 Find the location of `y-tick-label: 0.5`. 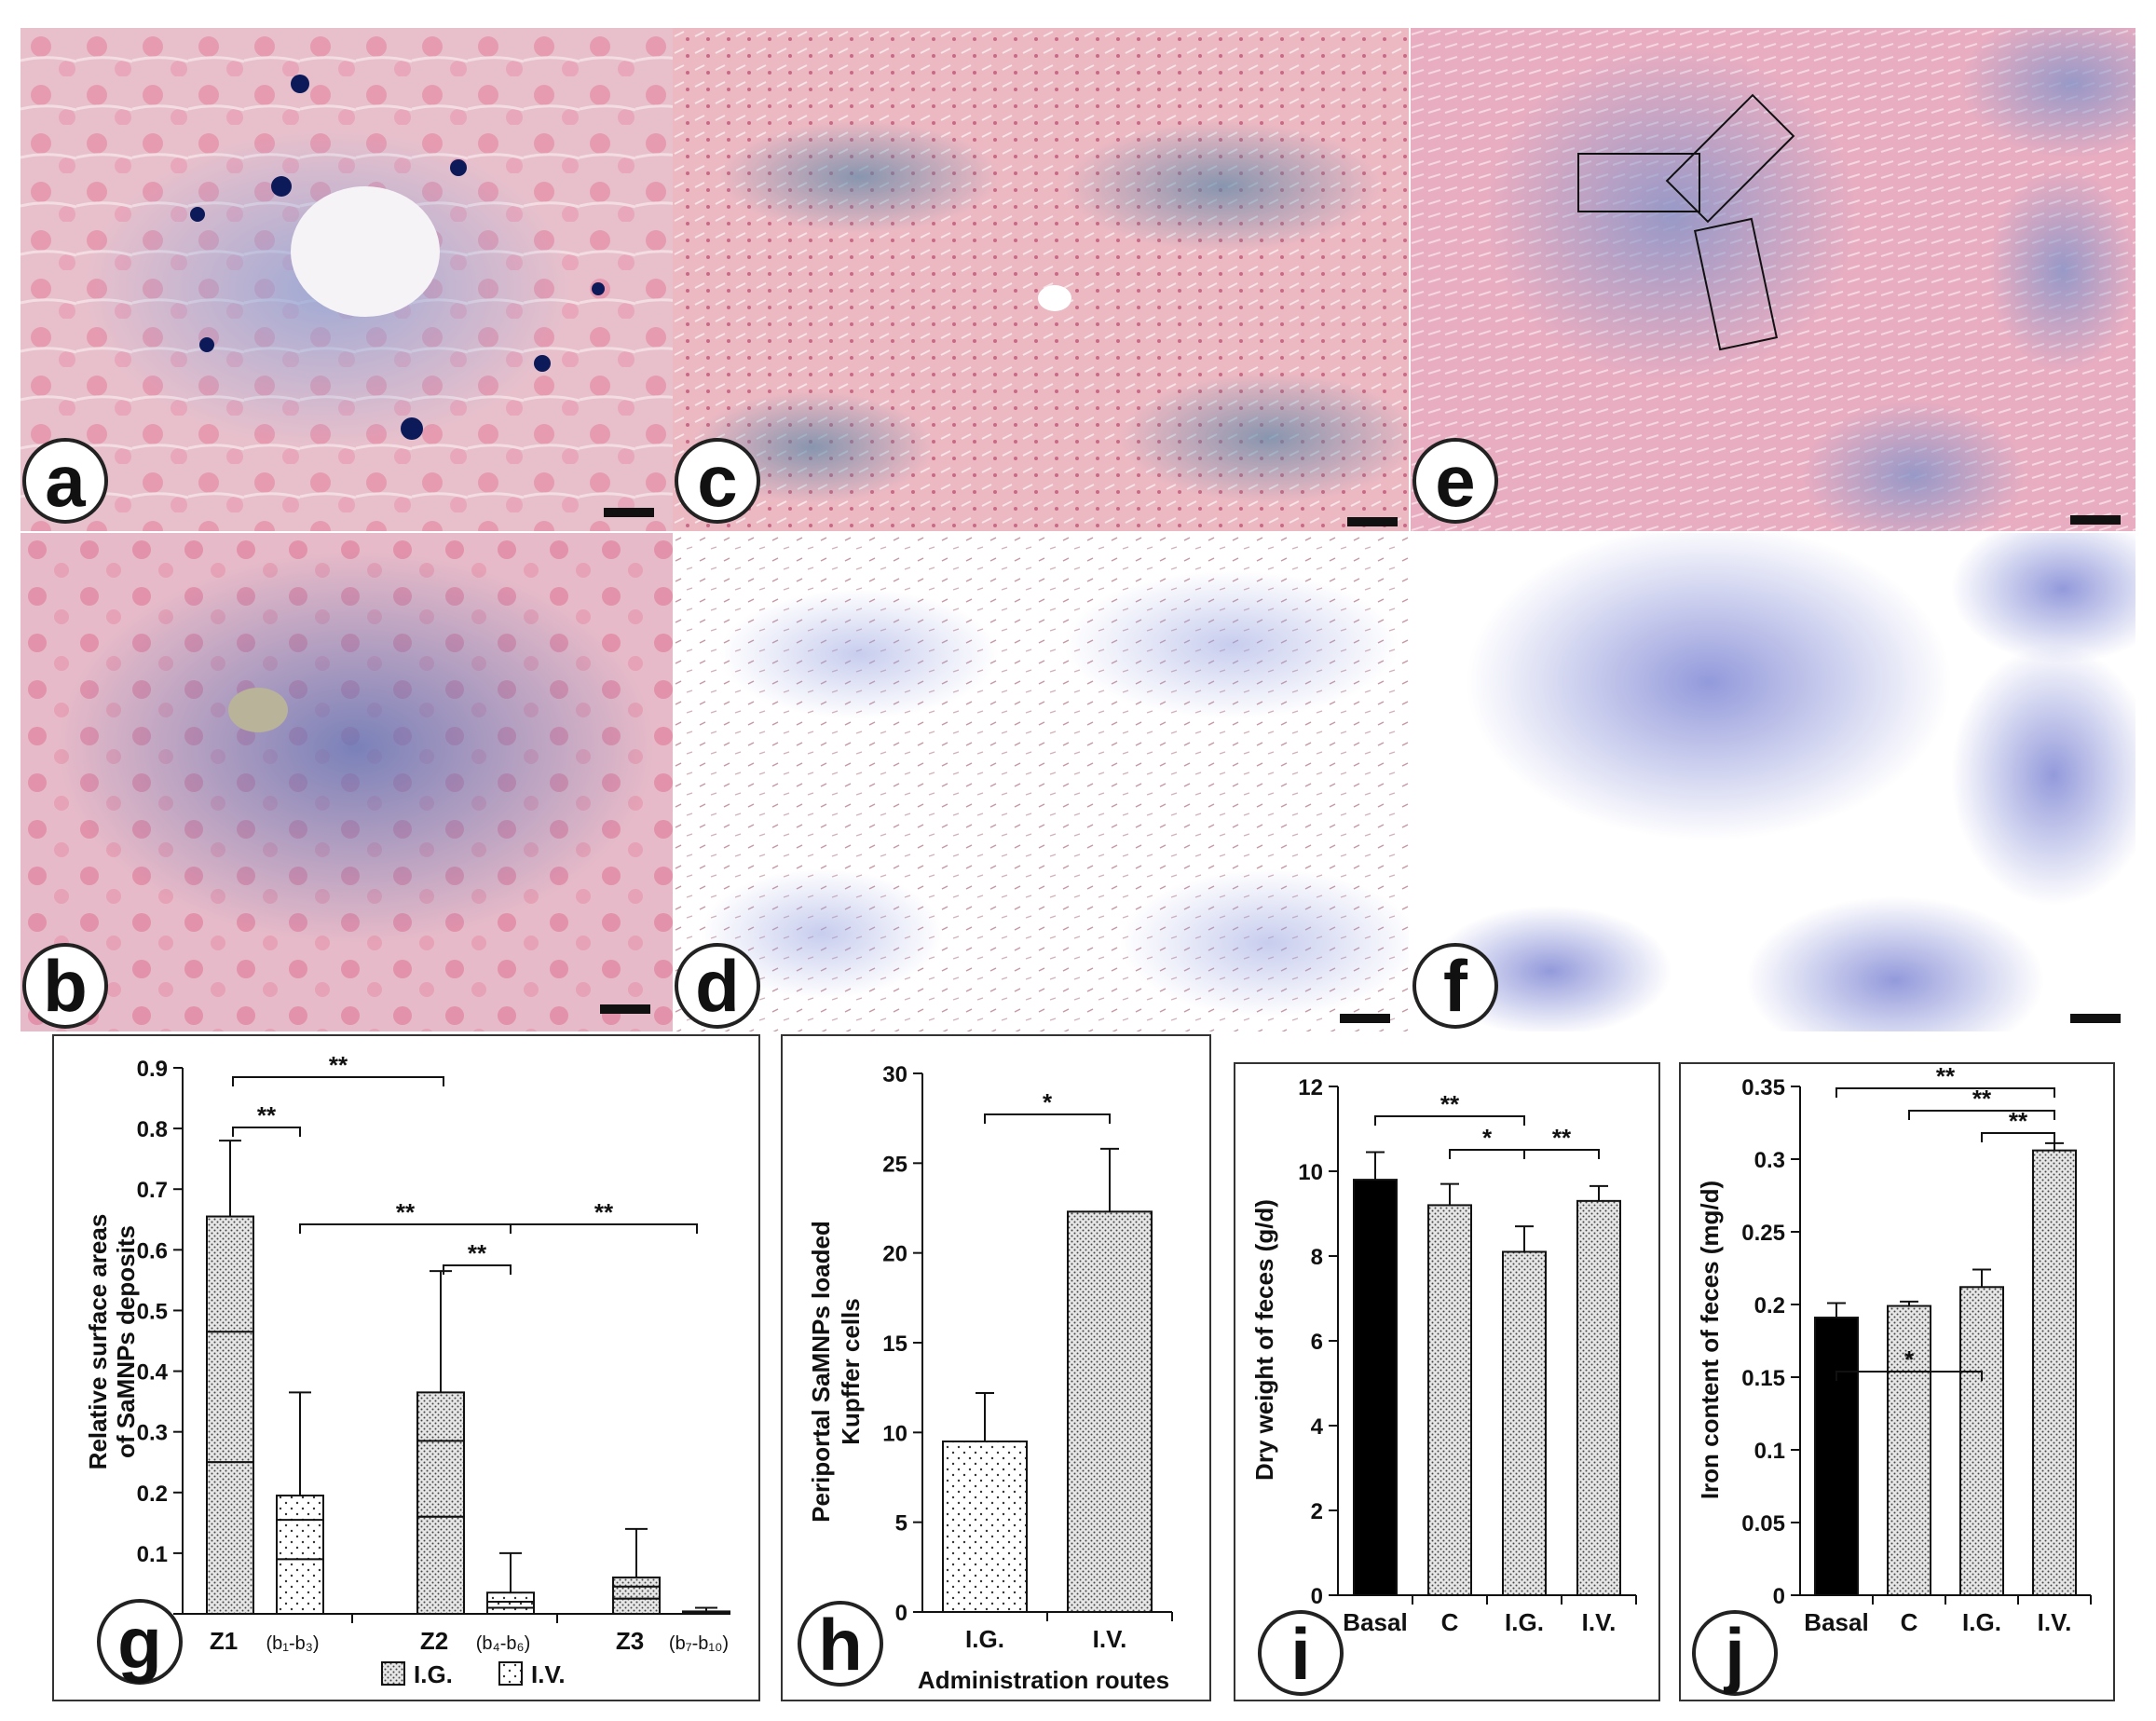

y-tick-label: 0.5 is located at coordinates (152, 1311).